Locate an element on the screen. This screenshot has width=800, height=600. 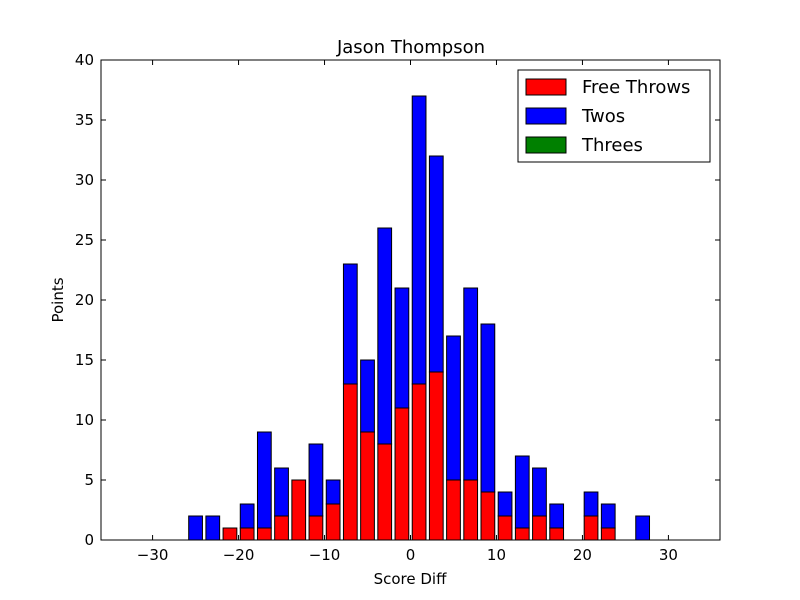
x-tick-label: −20 is located at coordinates (239, 555).